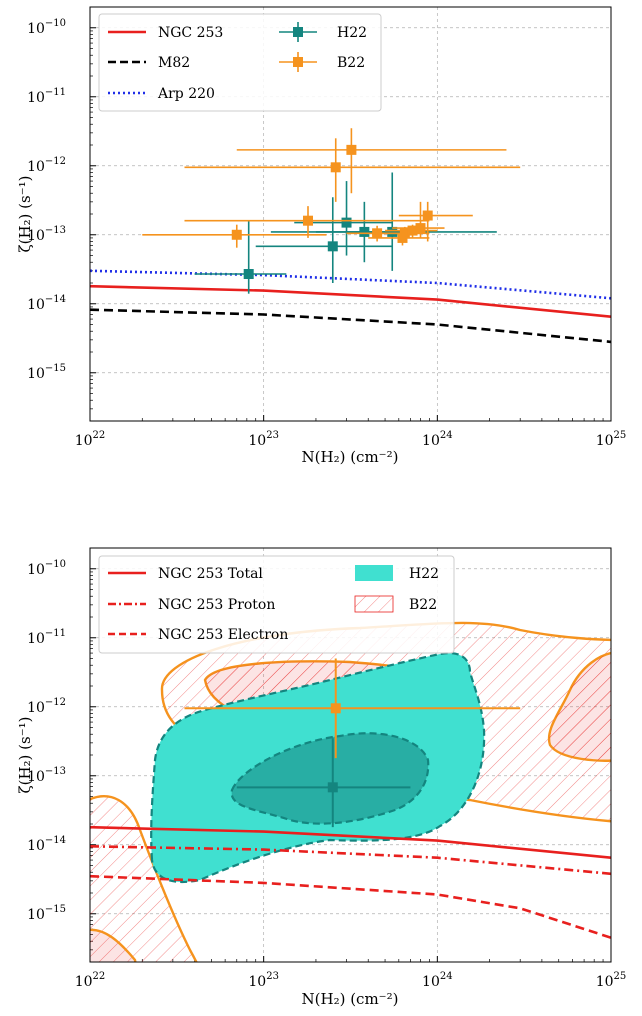 Image resolution: width=642 pixels, height=1016 pixels. What do you see at coordinates (298, 62) in the screenshot?
I see `legend-b22-marker` at bounding box center [298, 62].